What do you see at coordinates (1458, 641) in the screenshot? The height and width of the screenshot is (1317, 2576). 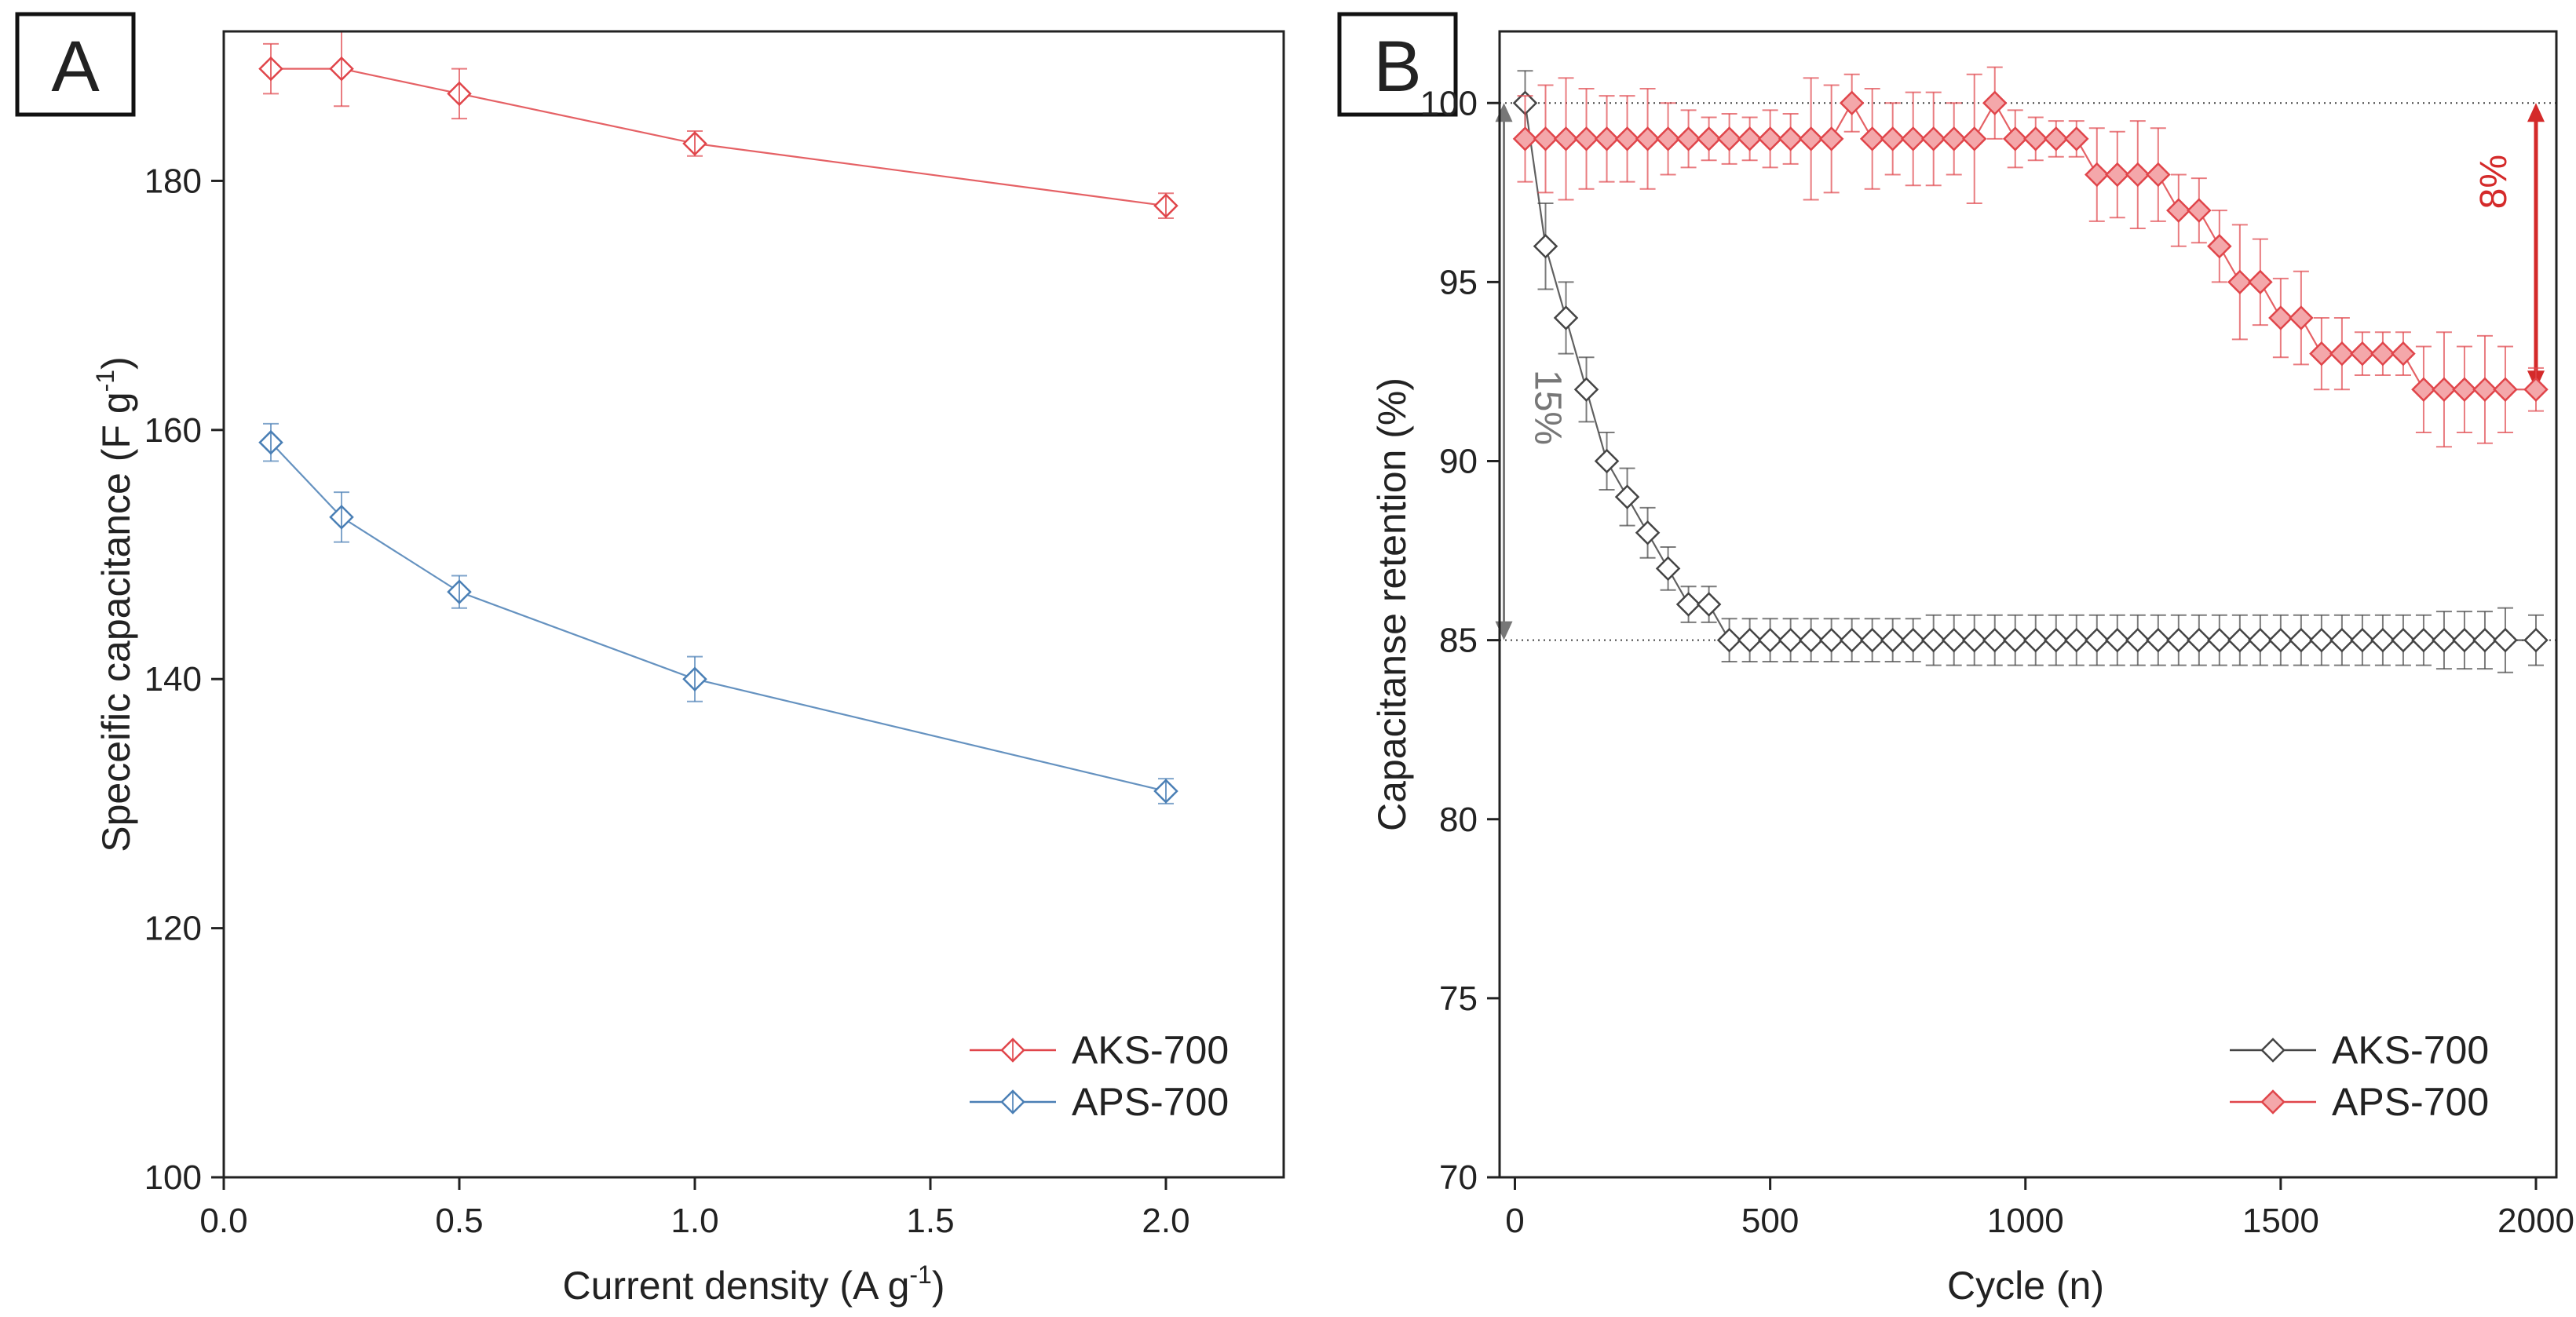 I see `panel-b-y-tick-label: 85` at bounding box center [1458, 641].